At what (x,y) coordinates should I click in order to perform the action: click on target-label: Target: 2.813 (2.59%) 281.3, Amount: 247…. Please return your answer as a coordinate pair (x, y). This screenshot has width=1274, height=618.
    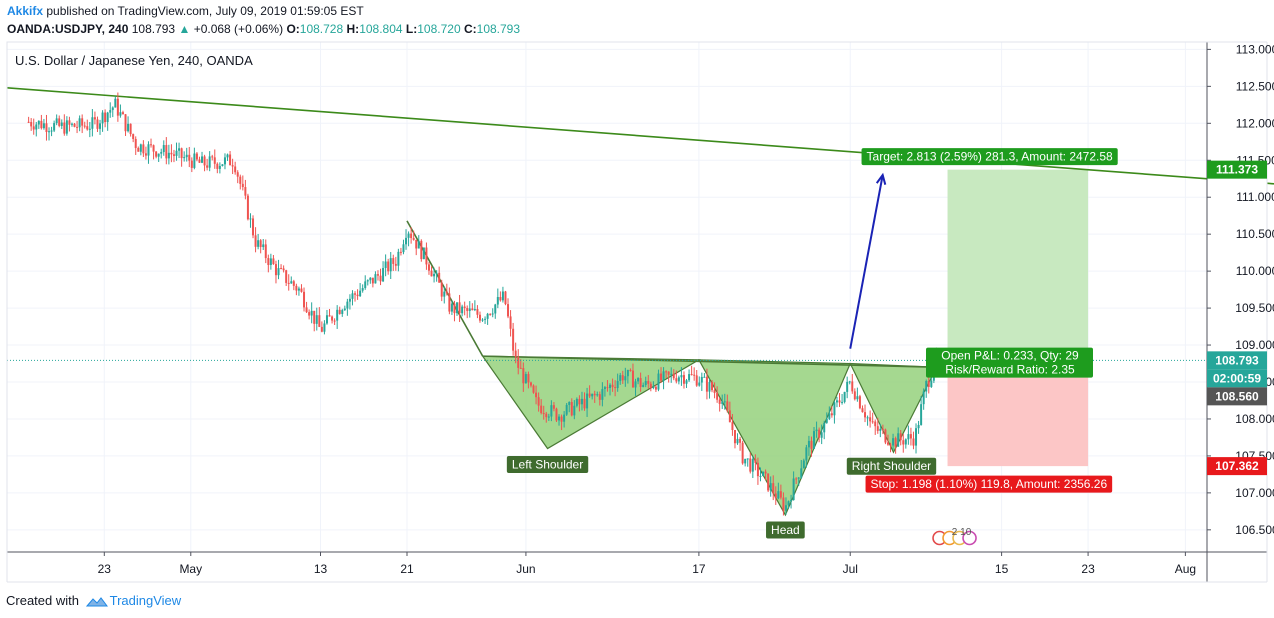
    Looking at the image, I should click on (989, 157).